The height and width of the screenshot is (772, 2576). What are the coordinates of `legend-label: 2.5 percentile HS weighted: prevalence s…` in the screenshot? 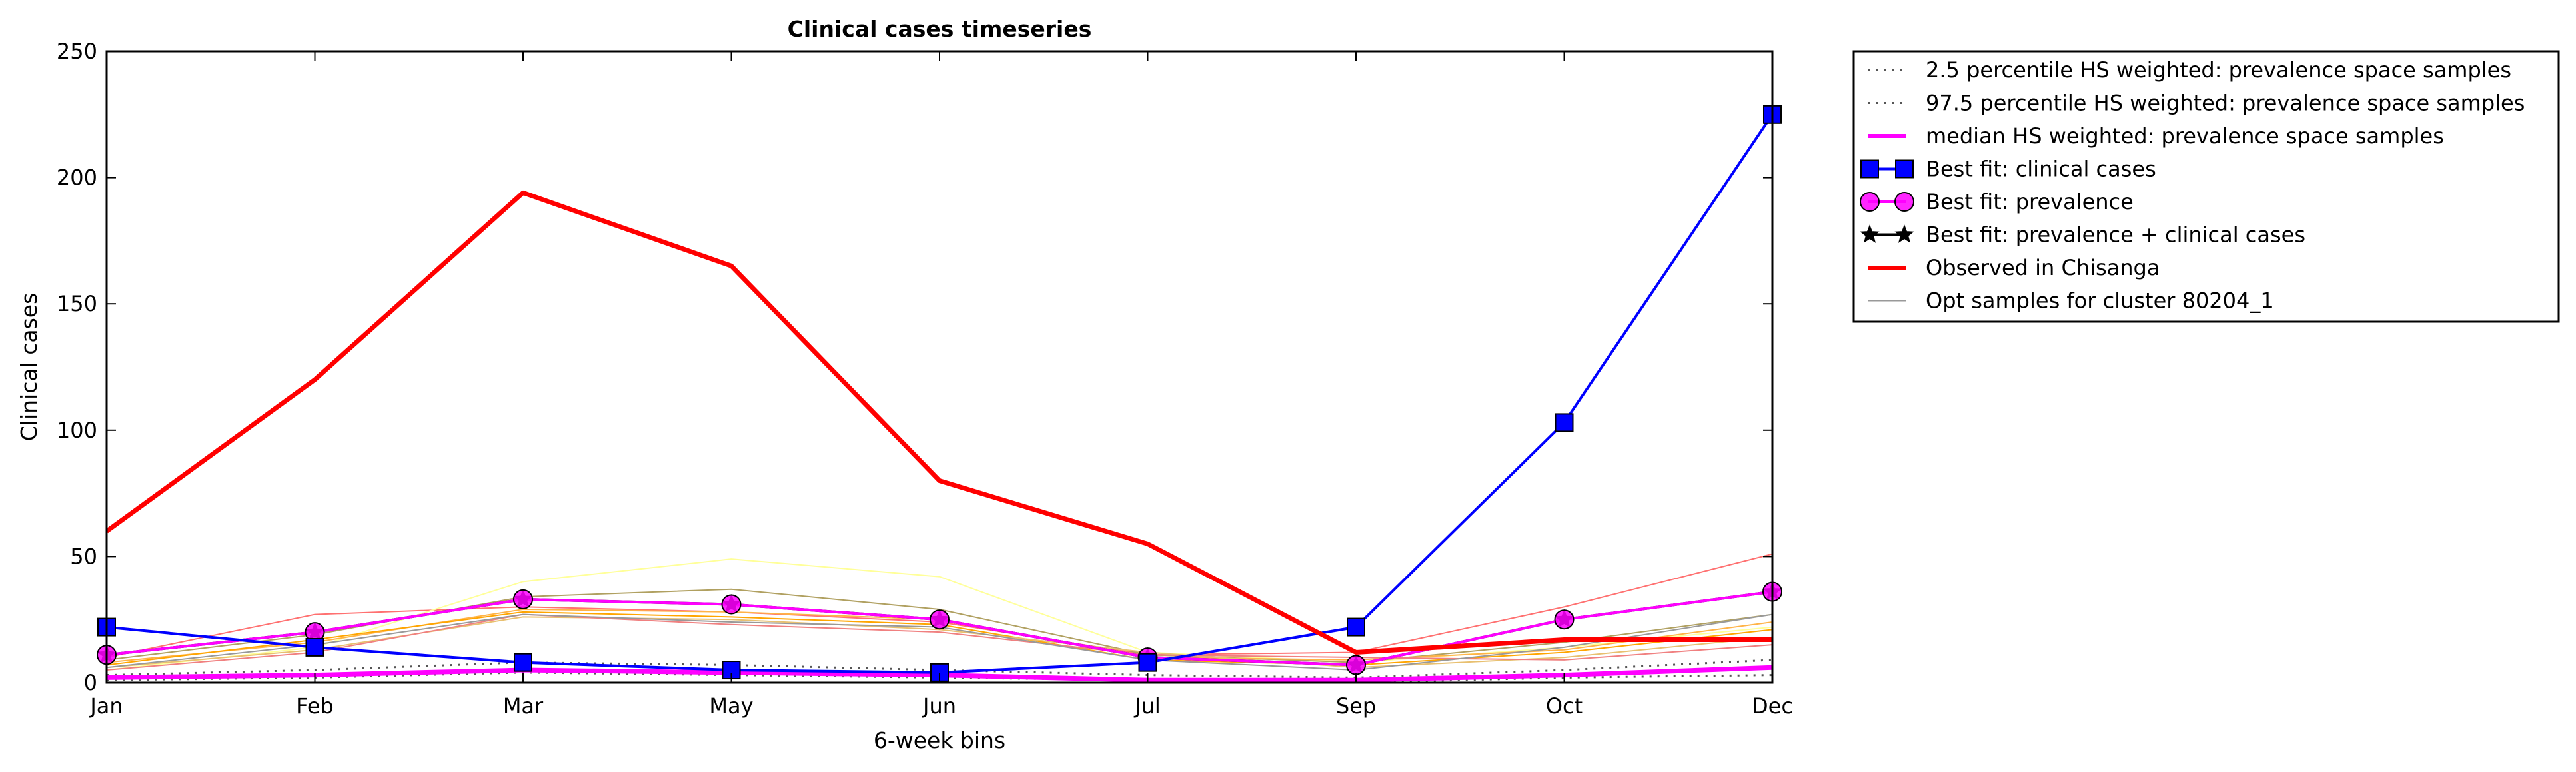 It's located at (2218, 70).